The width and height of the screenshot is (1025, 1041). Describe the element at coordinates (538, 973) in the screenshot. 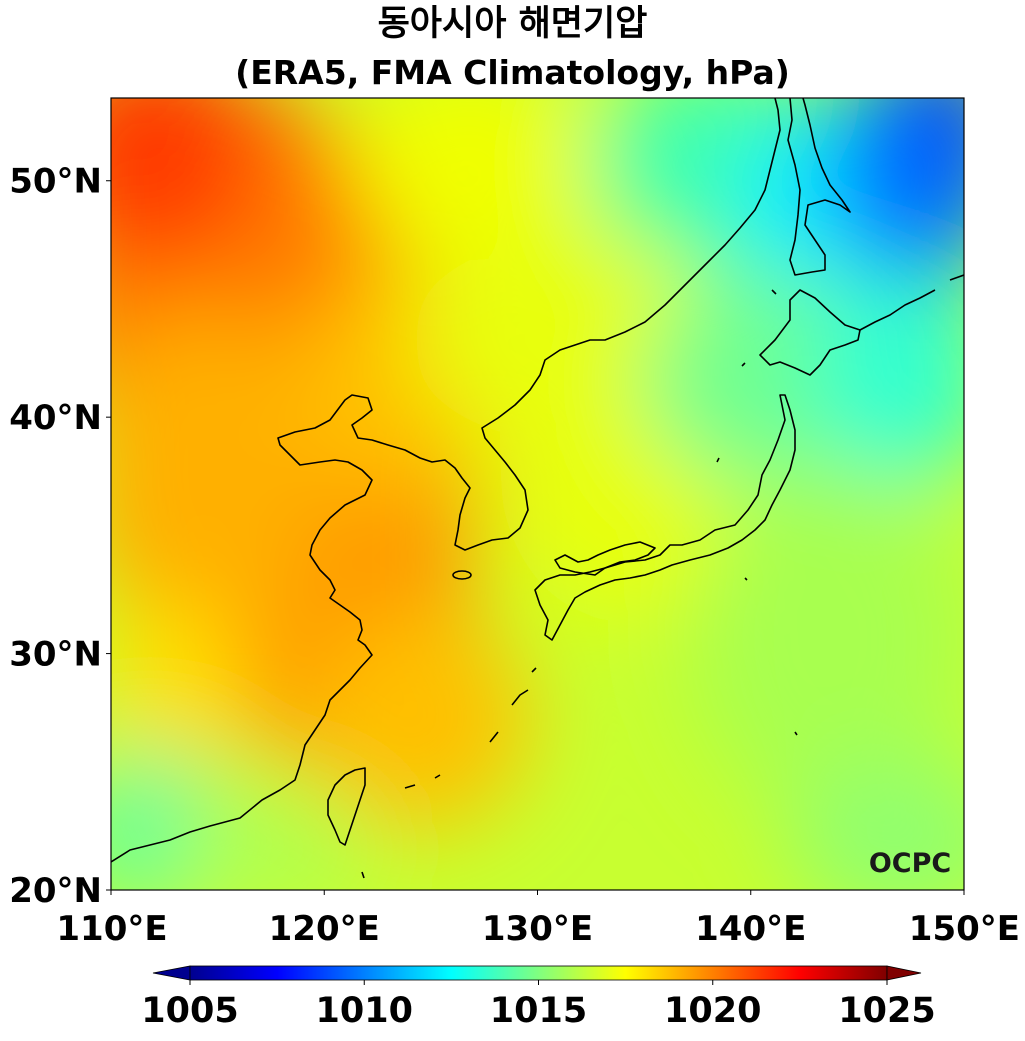

I see `colorbar-bar` at that location.